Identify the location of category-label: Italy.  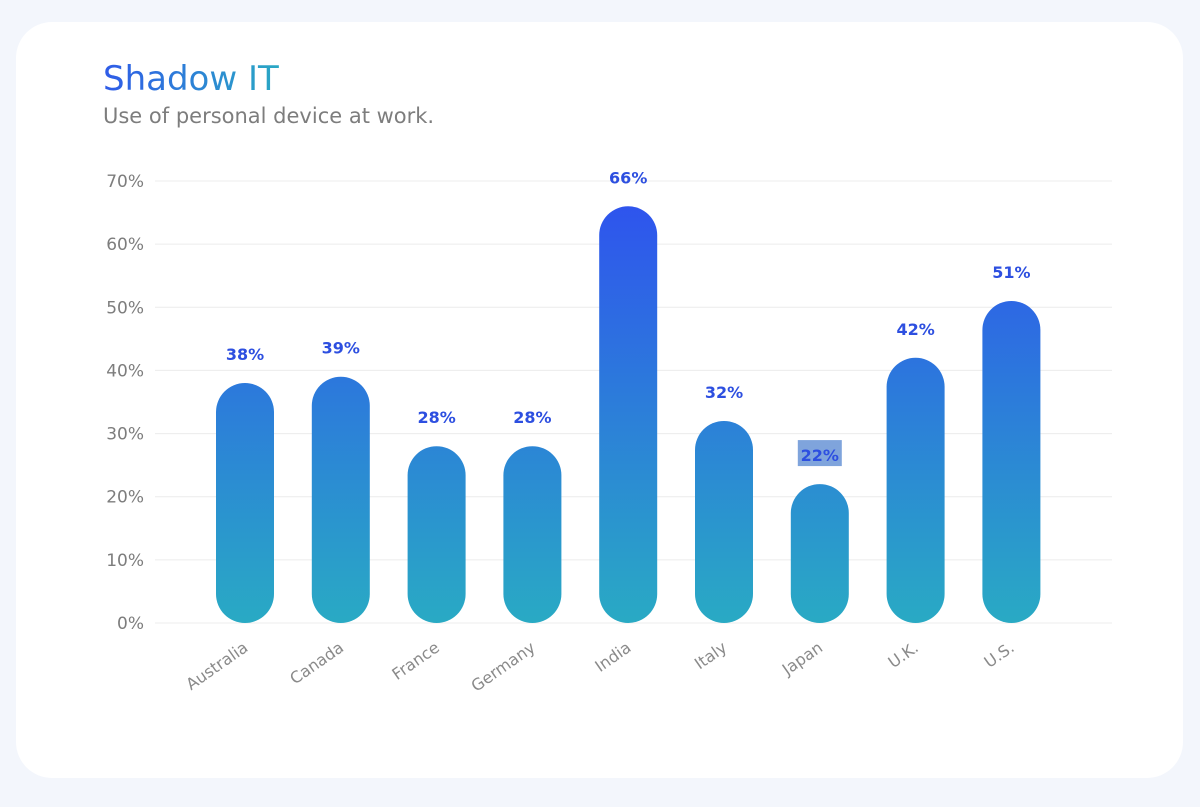
(710, 655).